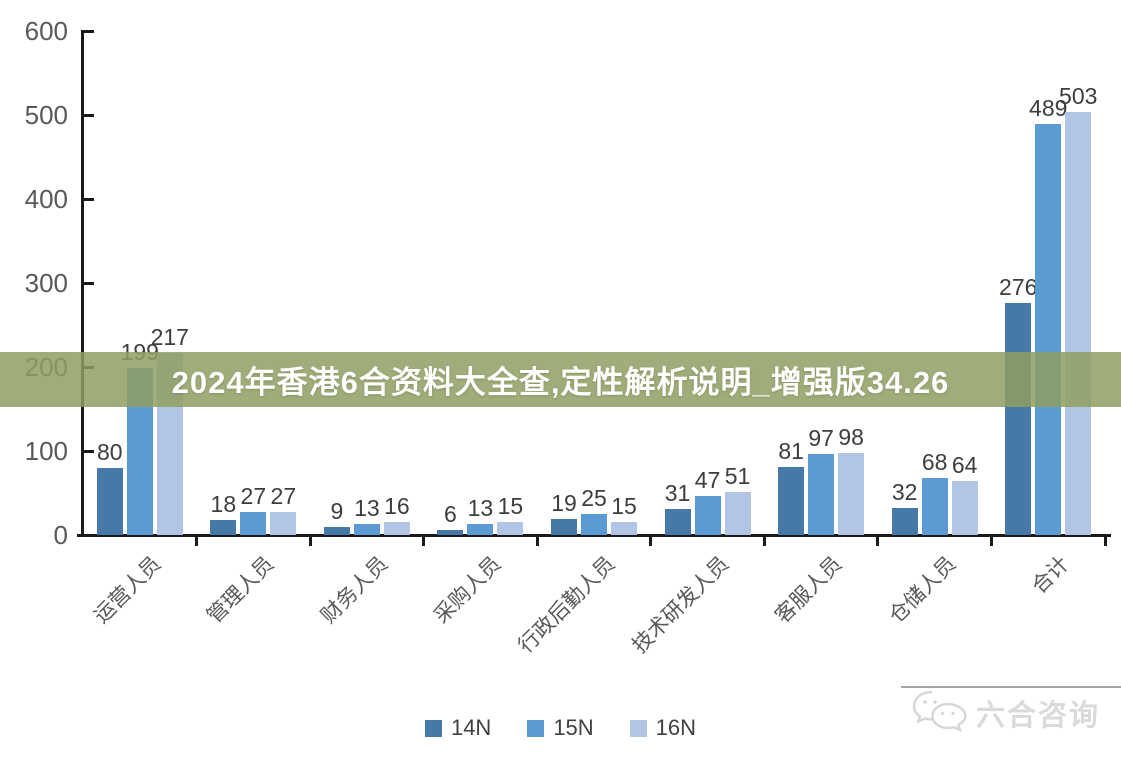  Describe the element at coordinates (922, 590) in the screenshot. I see `category-label: 仓储人员` at that location.